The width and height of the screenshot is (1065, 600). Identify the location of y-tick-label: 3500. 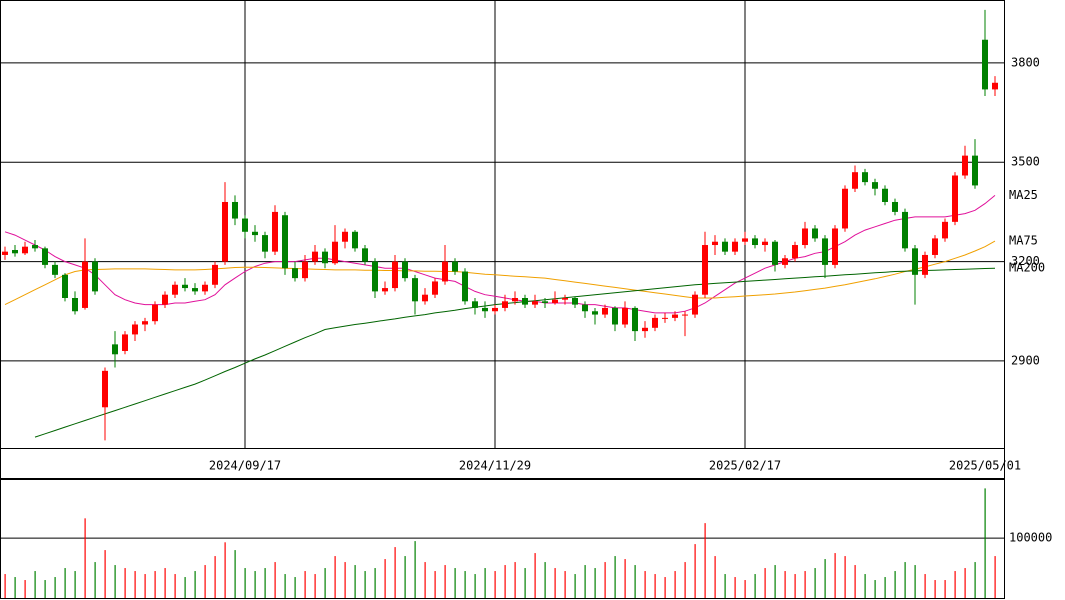
(1025, 162).